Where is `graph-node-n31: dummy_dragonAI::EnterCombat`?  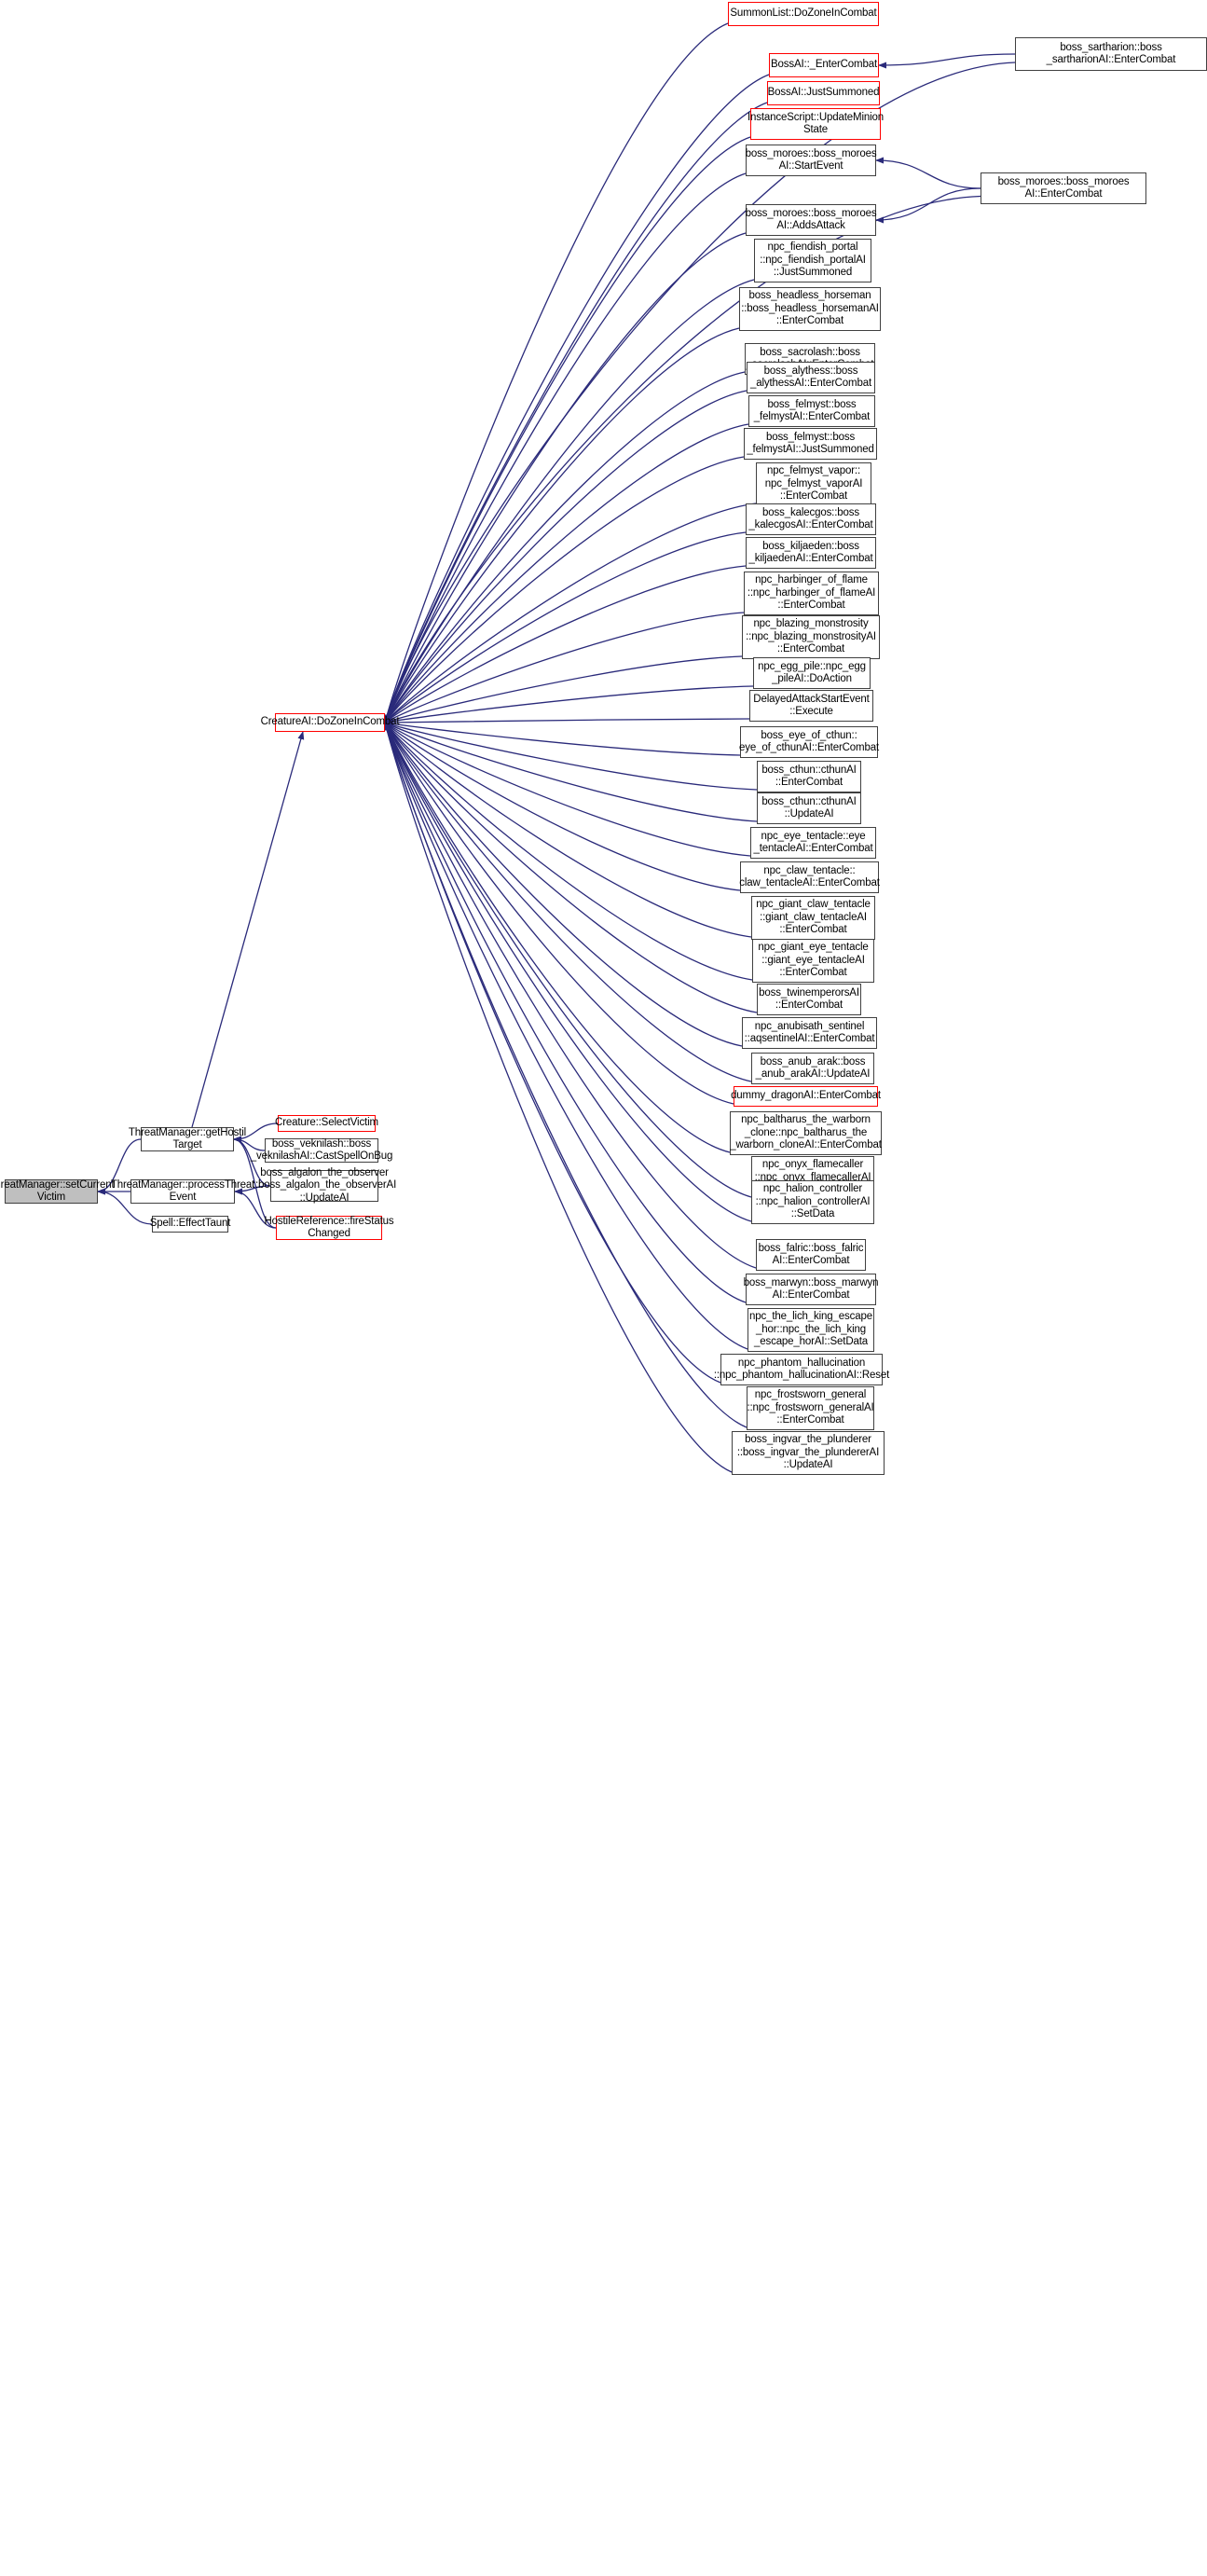 graph-node-n31: dummy_dragonAI::EnterCombat is located at coordinates (806, 1096).